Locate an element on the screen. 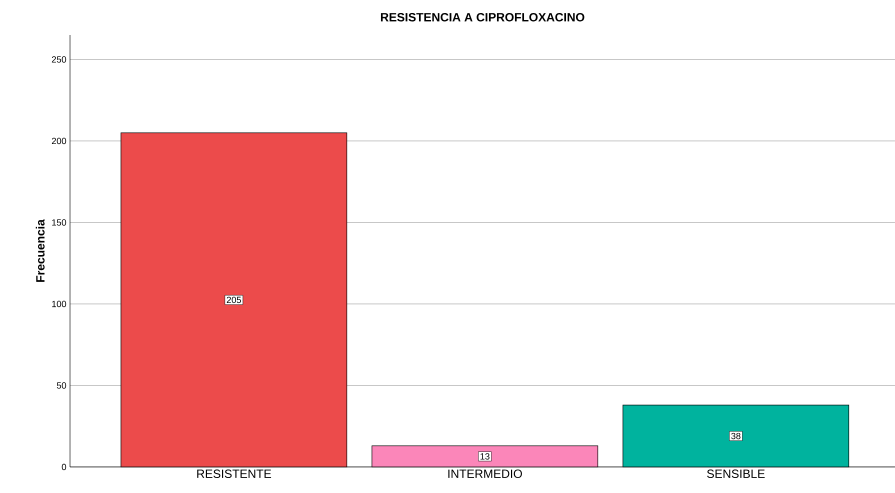  x-tick-label: SENSIBLE is located at coordinates (736, 474).